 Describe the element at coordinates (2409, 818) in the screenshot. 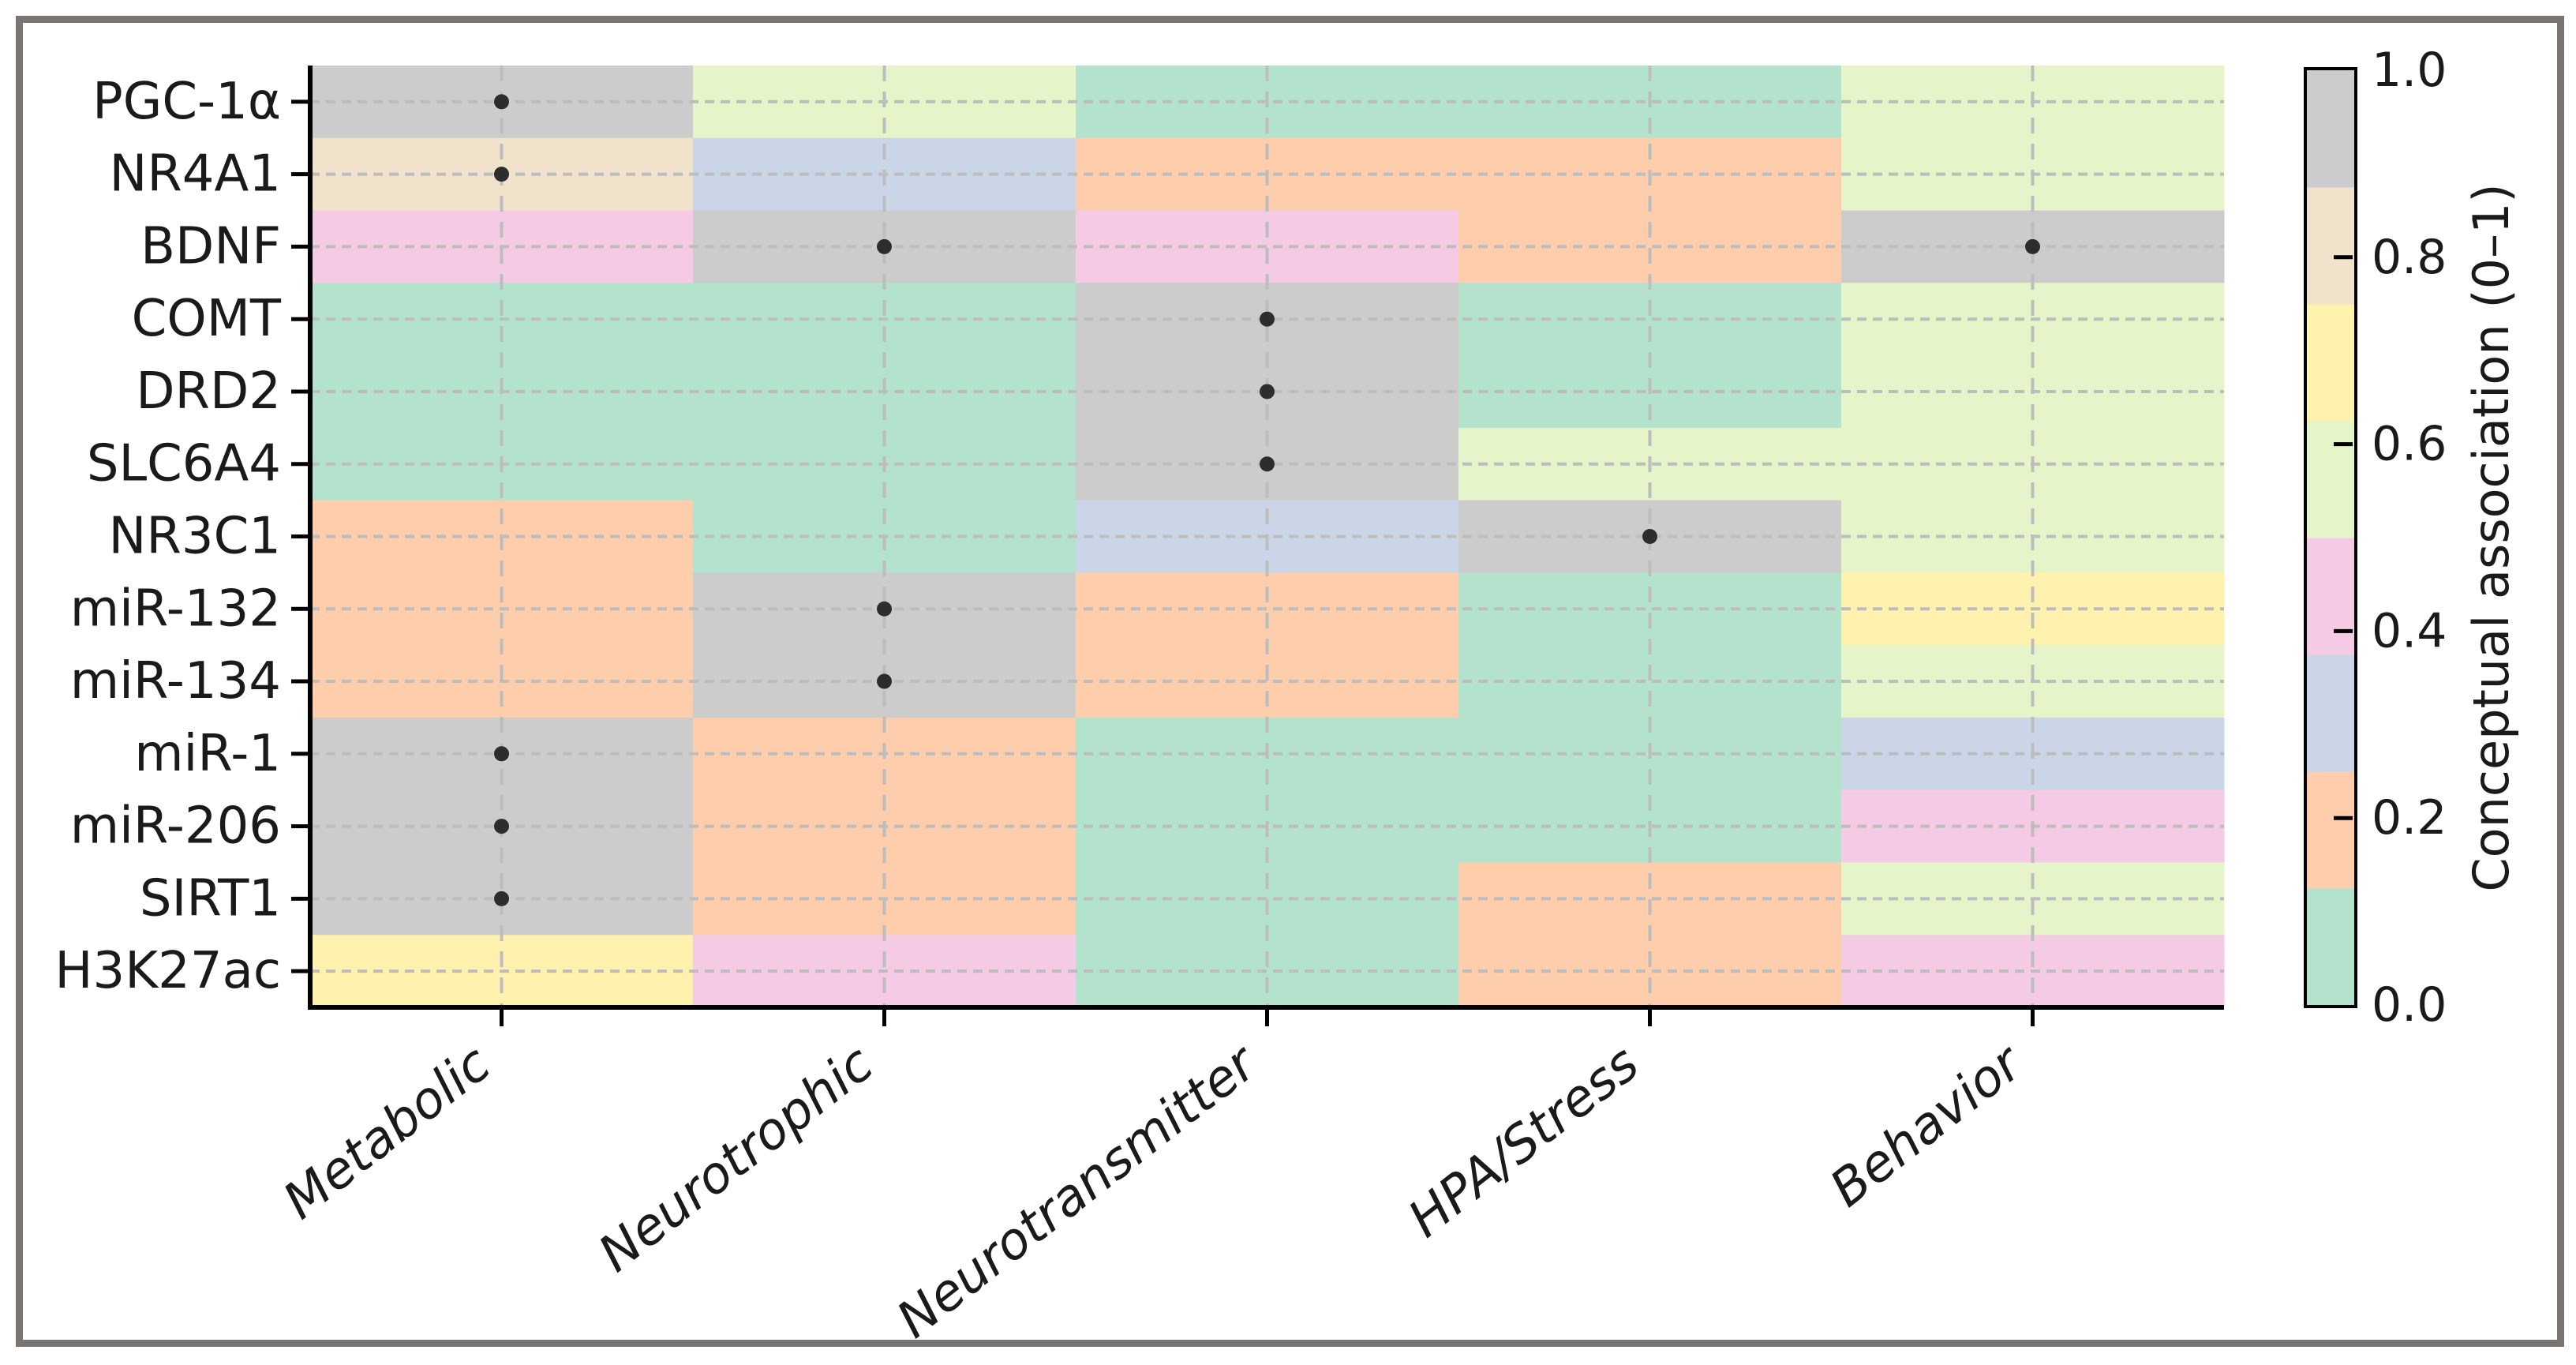

I see `colorbar-tick-label: 0.2` at that location.